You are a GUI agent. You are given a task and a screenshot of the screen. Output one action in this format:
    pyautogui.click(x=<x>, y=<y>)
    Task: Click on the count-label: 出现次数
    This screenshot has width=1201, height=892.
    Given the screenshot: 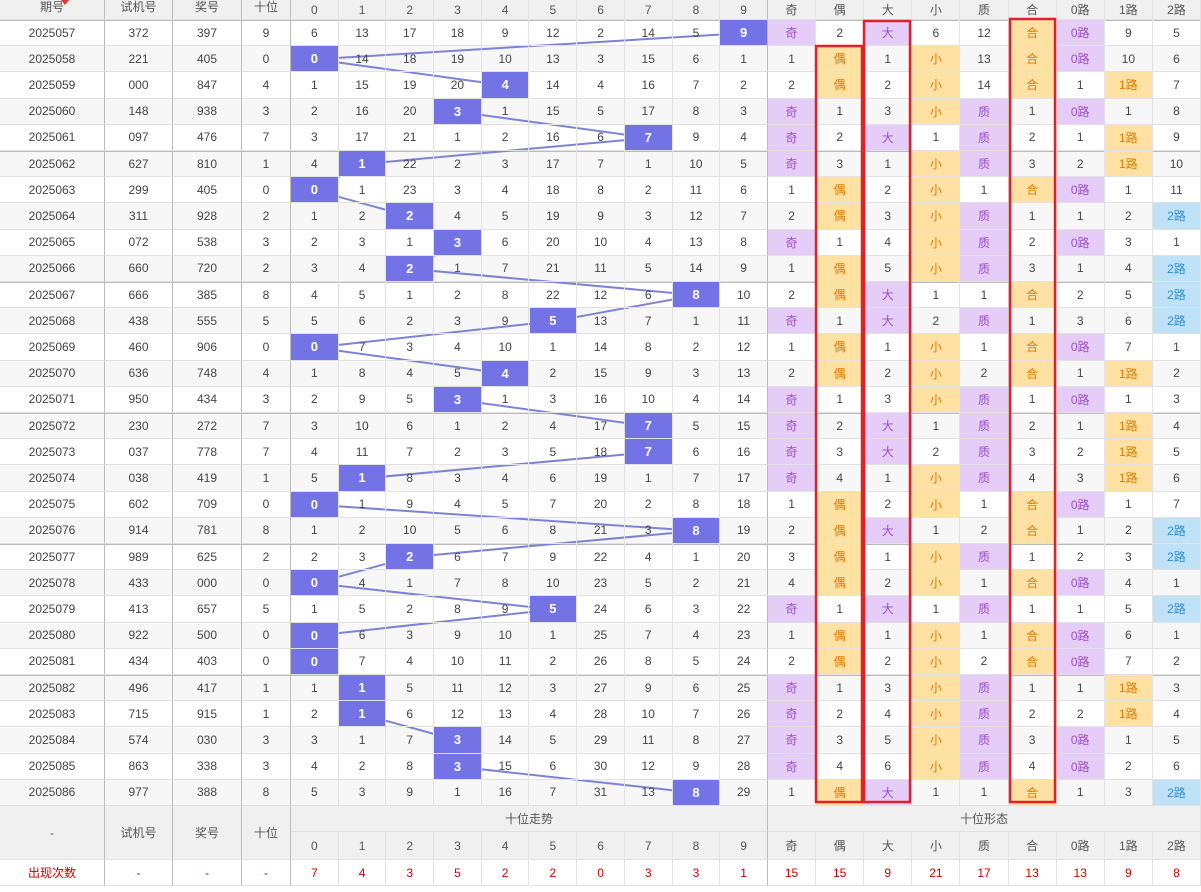 What is the action you would take?
    pyautogui.click(x=52, y=873)
    